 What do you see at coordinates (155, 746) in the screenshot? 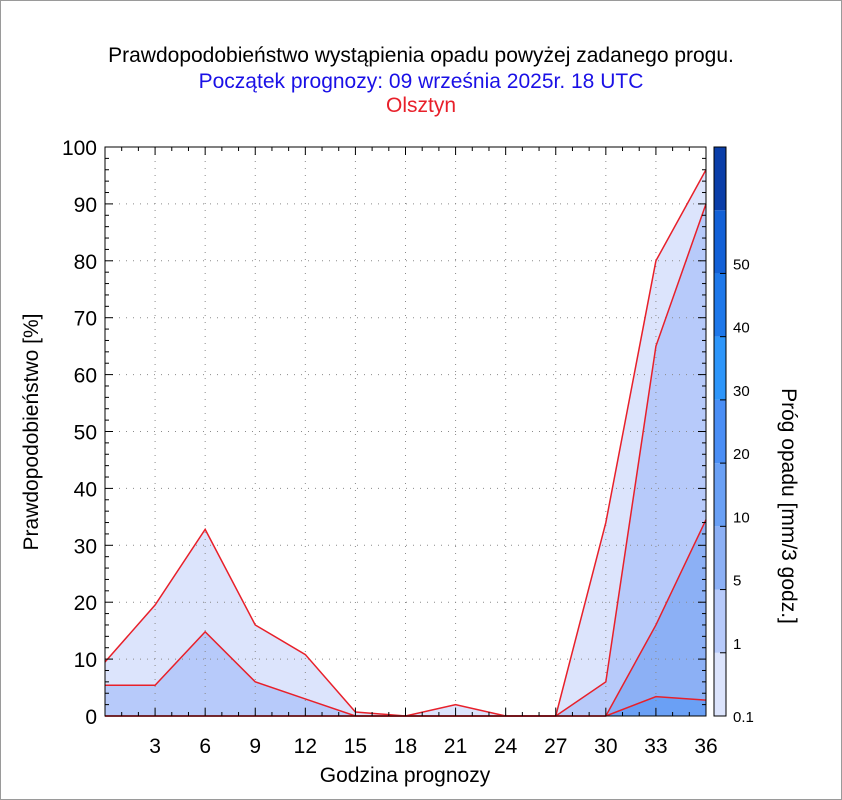
I see `x-tick-label: 3` at bounding box center [155, 746].